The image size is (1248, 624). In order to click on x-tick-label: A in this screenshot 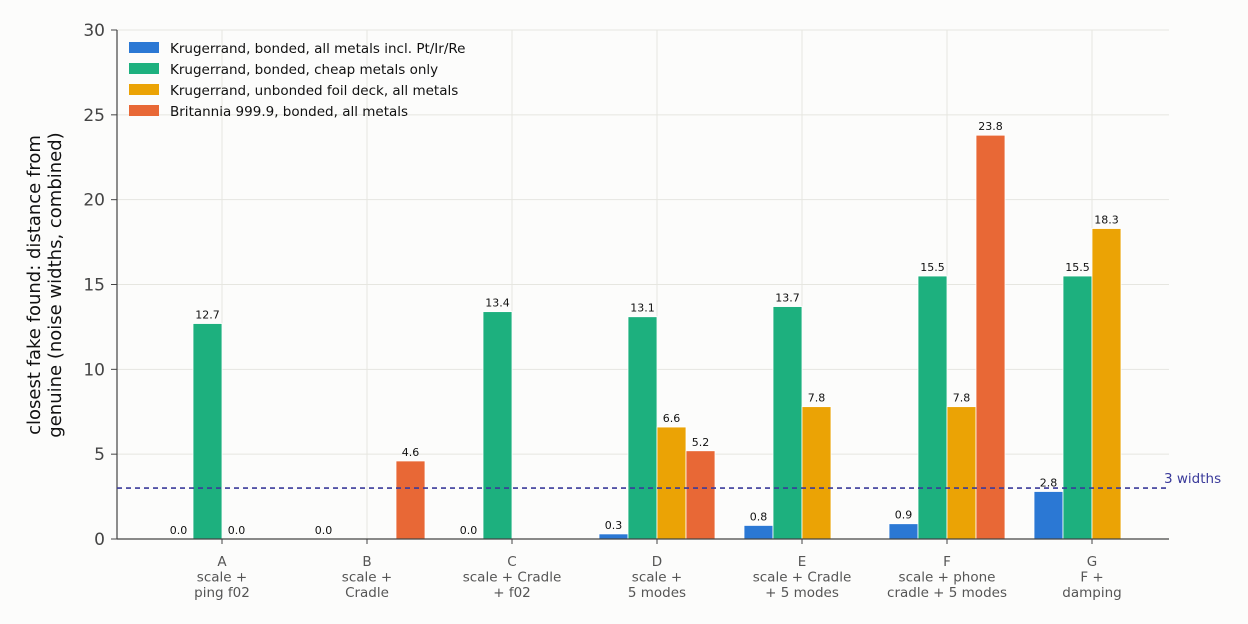, I will do `click(222, 562)`.